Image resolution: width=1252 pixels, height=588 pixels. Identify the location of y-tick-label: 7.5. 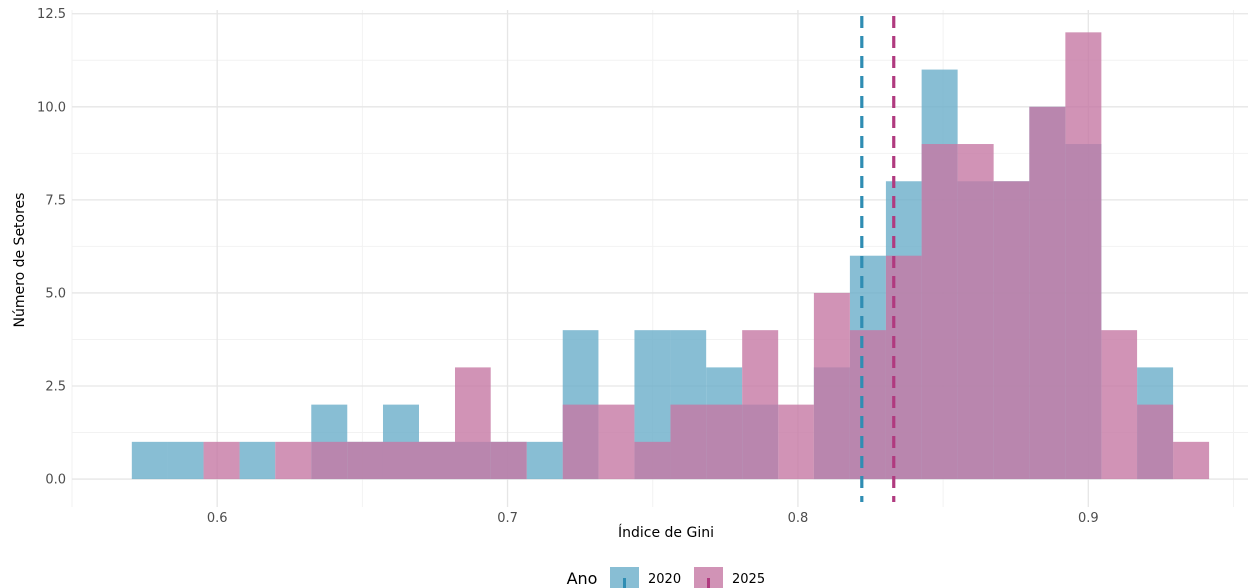
(55, 200).